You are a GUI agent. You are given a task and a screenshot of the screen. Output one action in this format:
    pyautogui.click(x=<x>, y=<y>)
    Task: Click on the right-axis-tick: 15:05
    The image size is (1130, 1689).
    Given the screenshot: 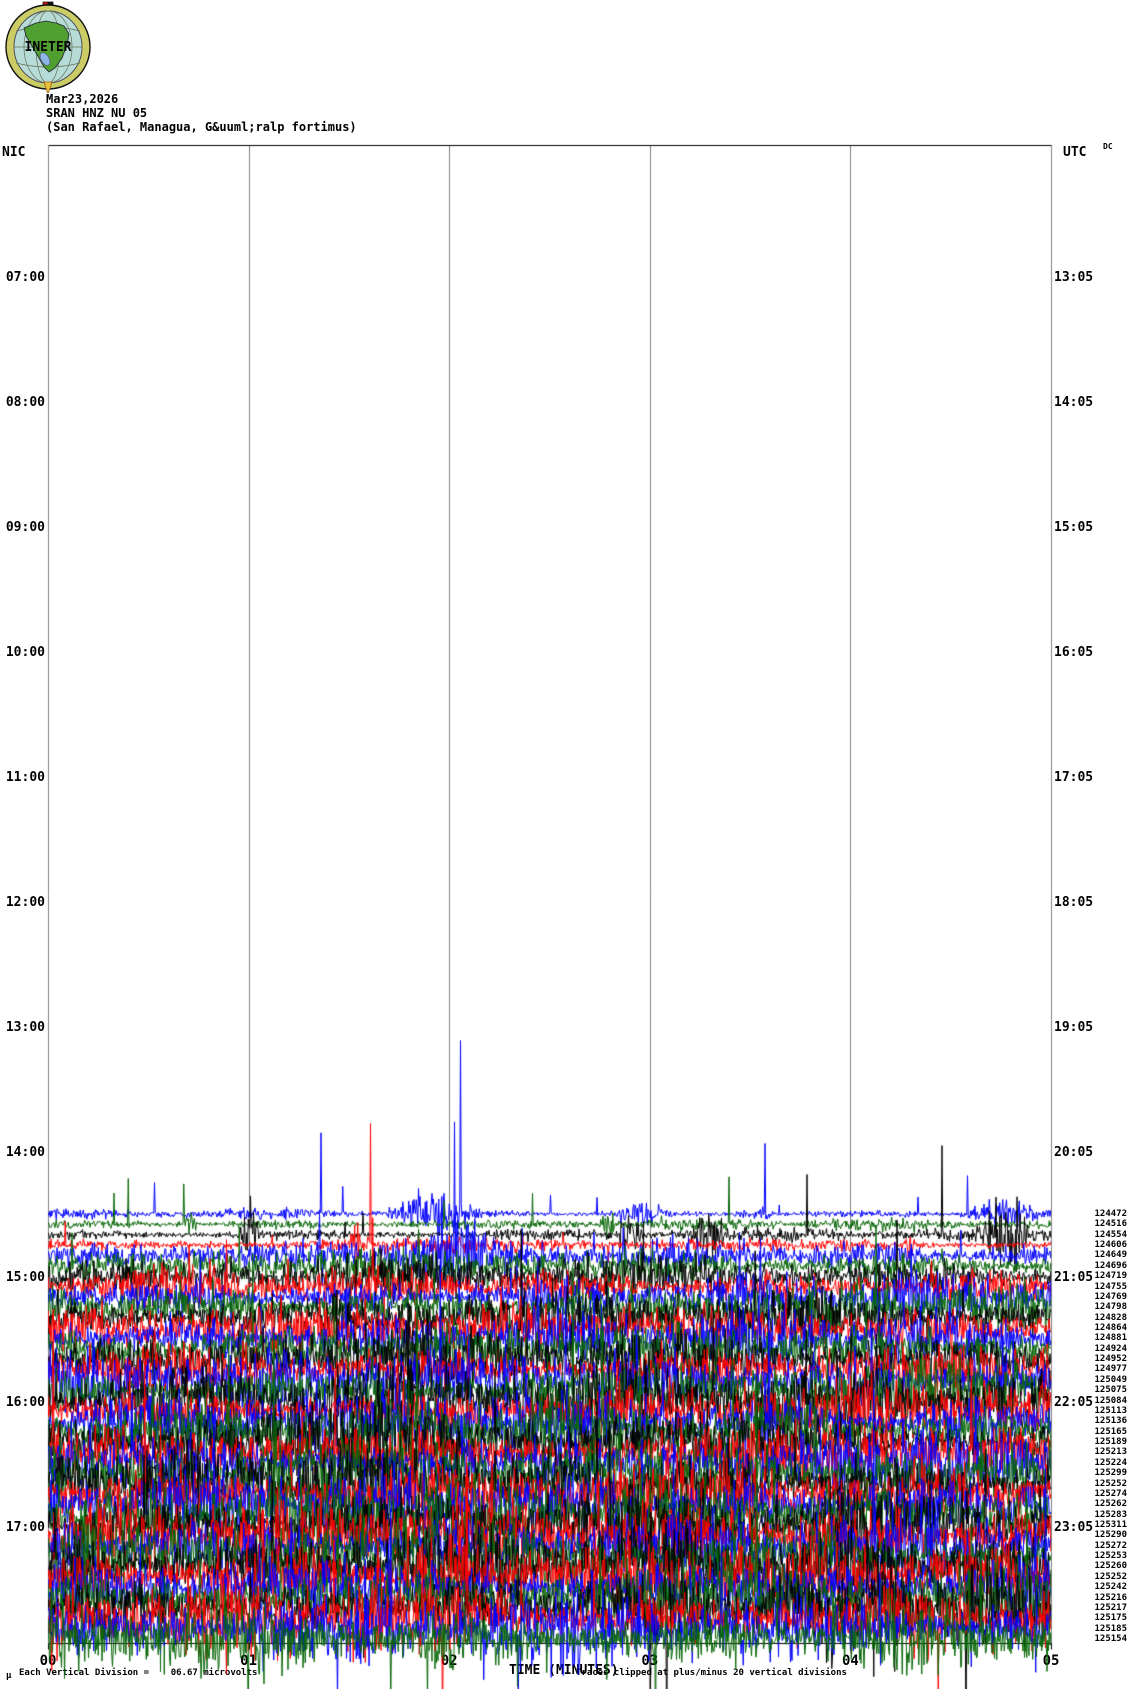 What is the action you would take?
    pyautogui.click(x=1074, y=527)
    